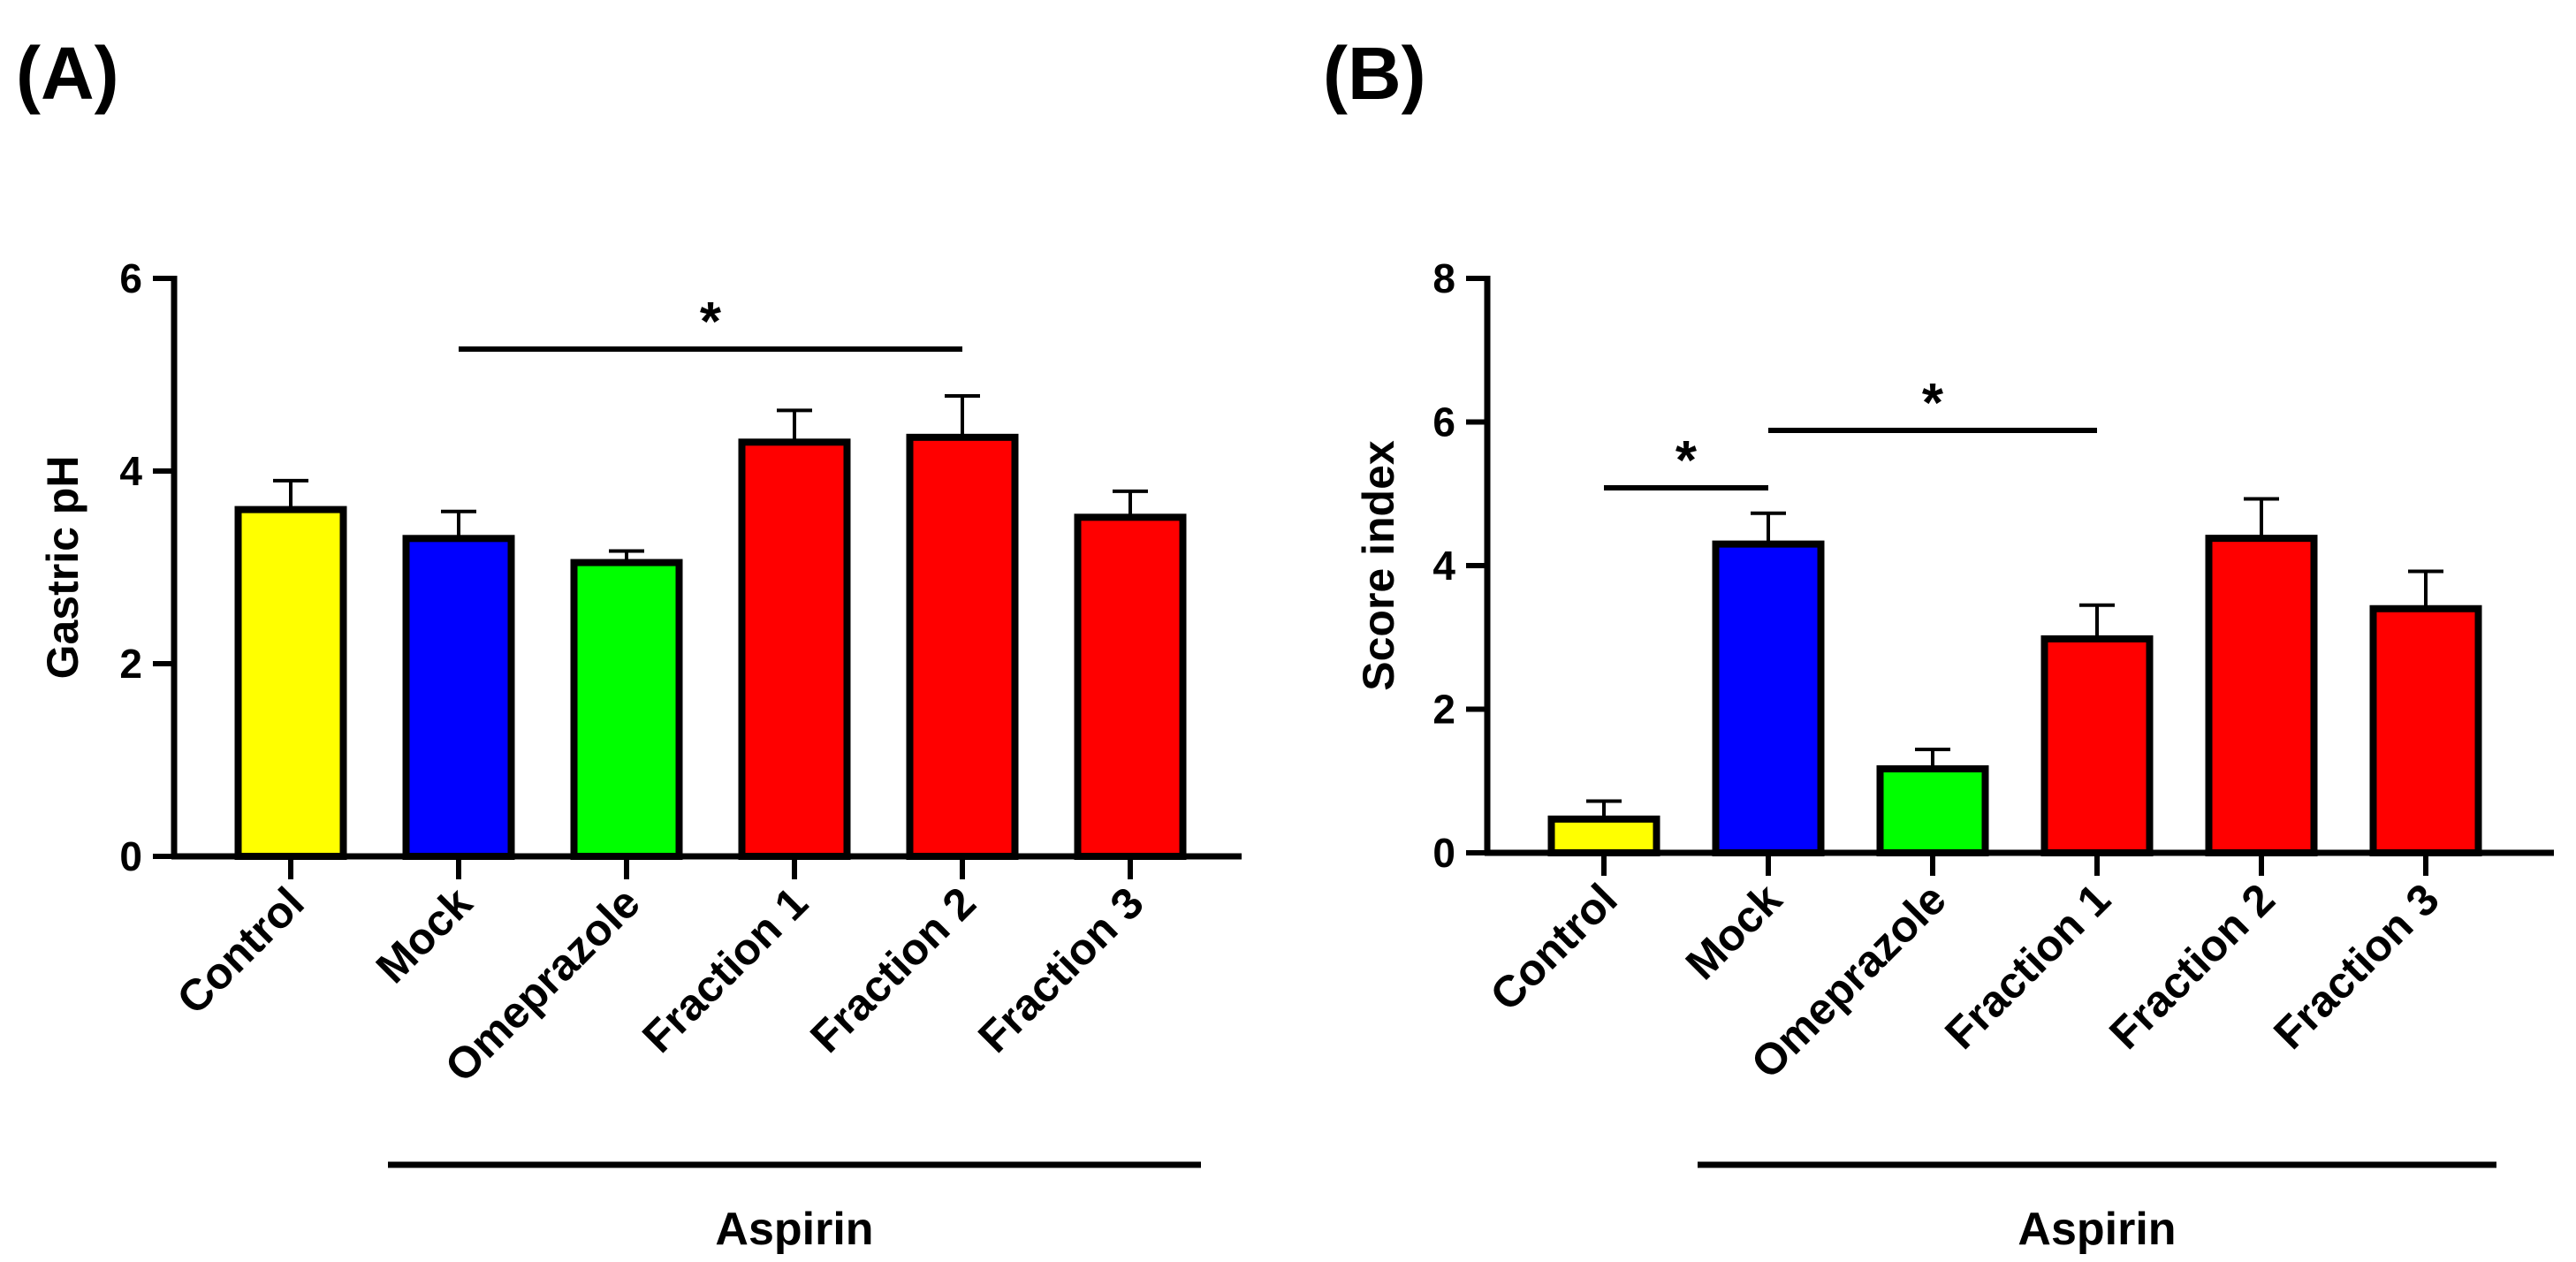 The width and height of the screenshot is (2576, 1262). I want to click on y-axis-title: Score index, so click(1378, 565).